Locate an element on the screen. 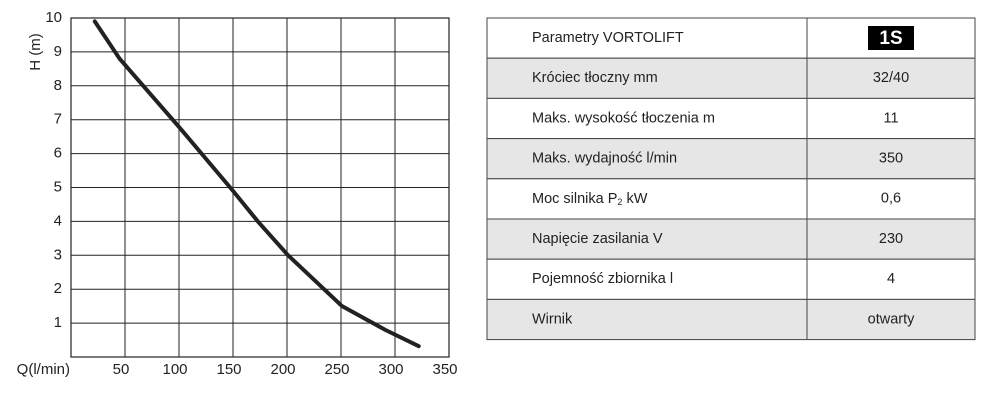 Image resolution: width=1000 pixels, height=401 pixels. row-label: Napięcie zasilania V is located at coordinates (597, 239).